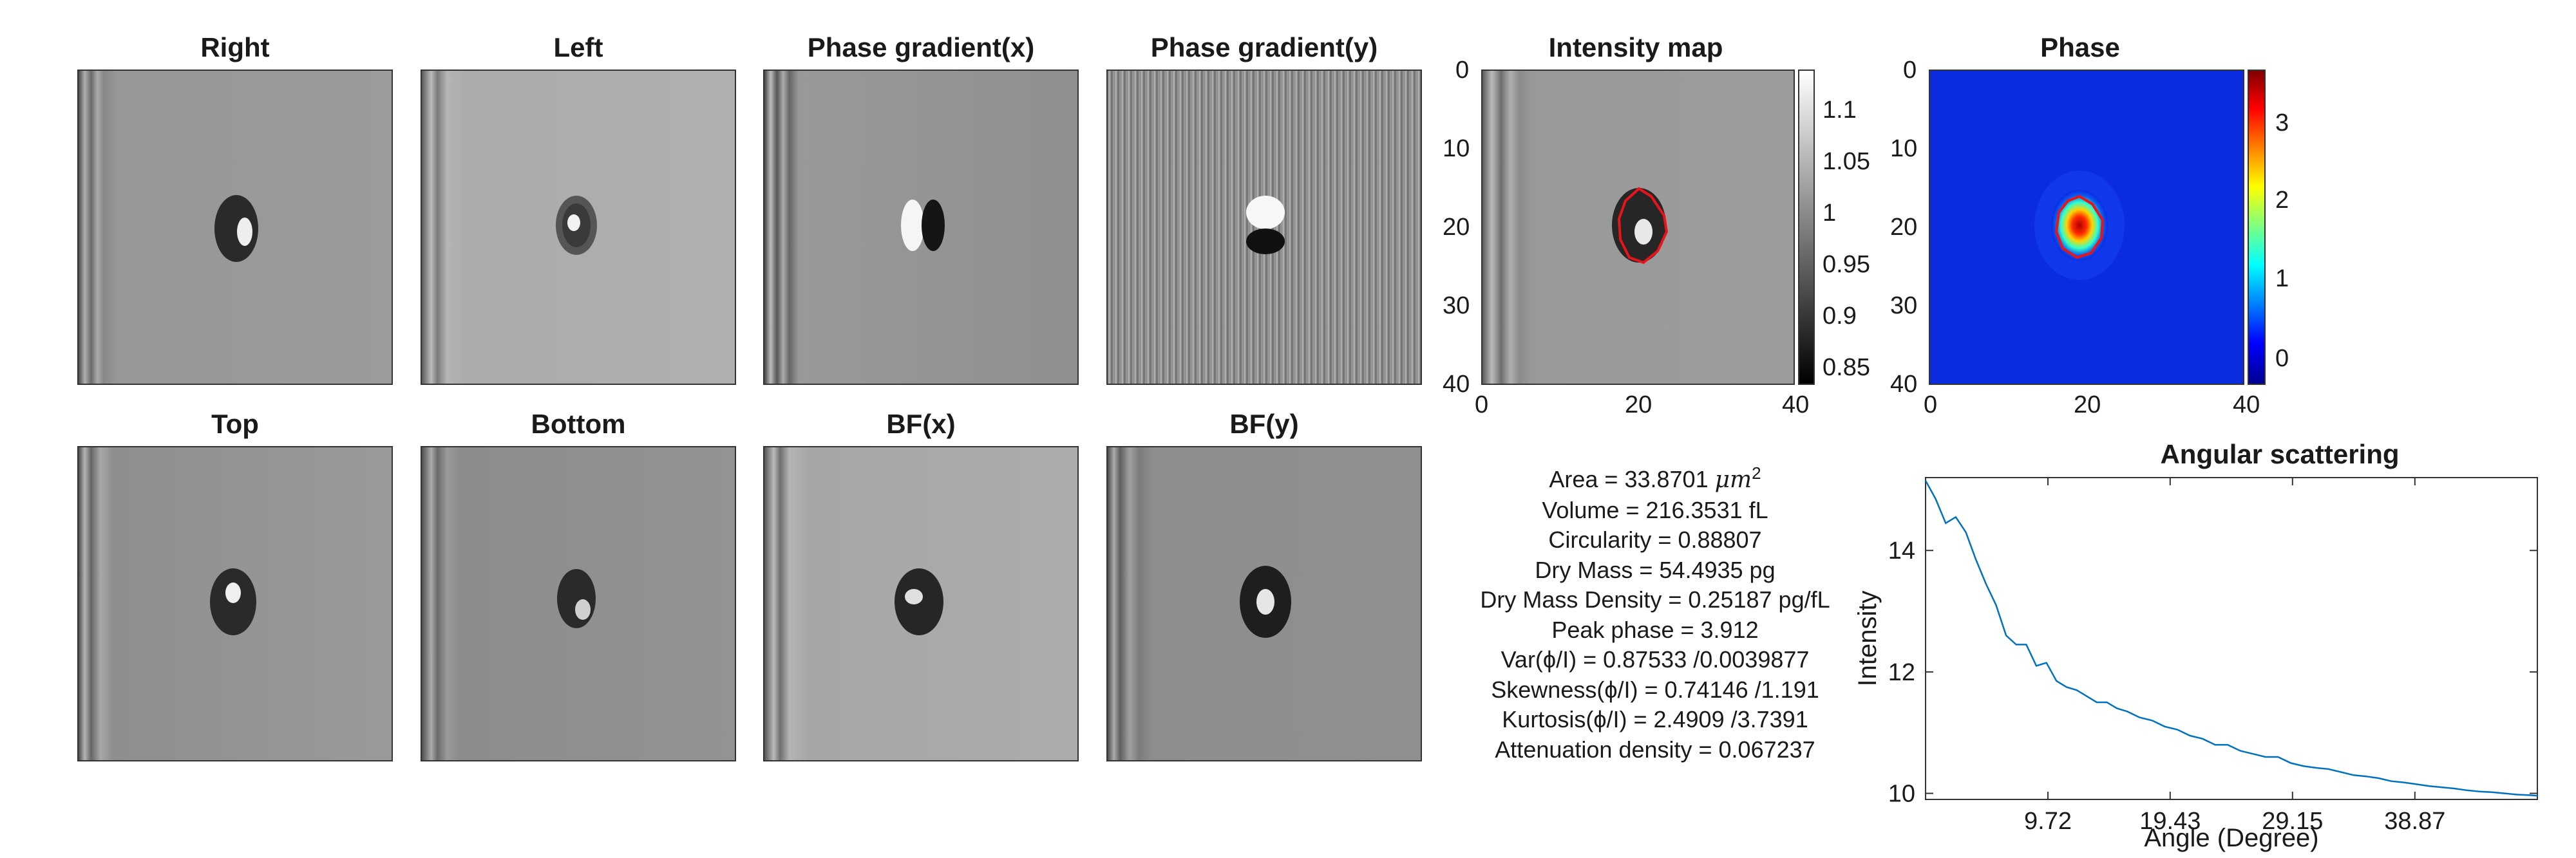  Describe the element at coordinates (2414, 821) in the screenshot. I see `x-tick-label: 38.87` at that location.